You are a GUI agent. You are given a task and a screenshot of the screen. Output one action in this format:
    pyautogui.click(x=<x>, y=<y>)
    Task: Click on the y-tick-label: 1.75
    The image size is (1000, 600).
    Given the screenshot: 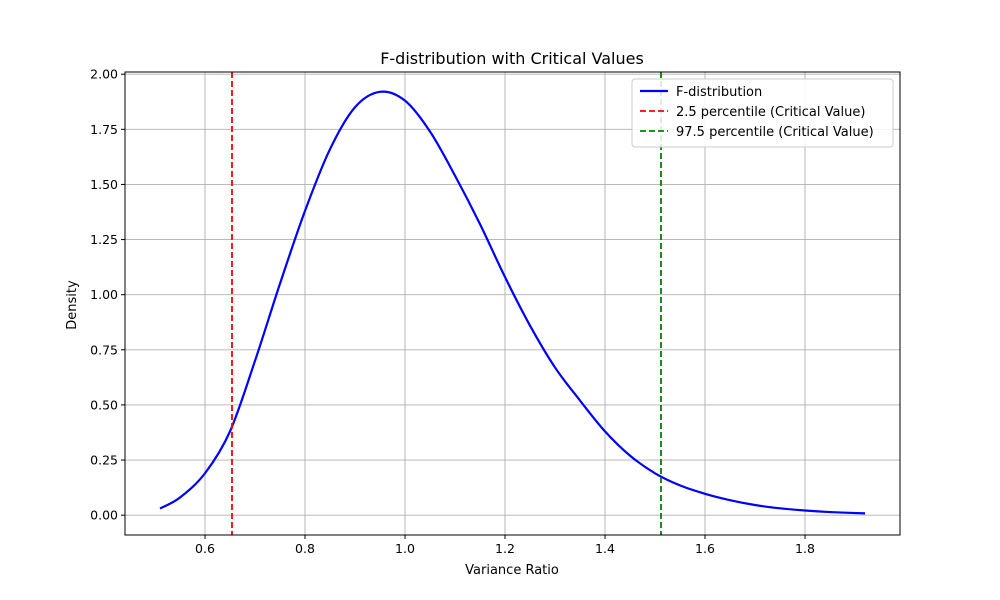 What is the action you would take?
    pyautogui.click(x=104, y=129)
    